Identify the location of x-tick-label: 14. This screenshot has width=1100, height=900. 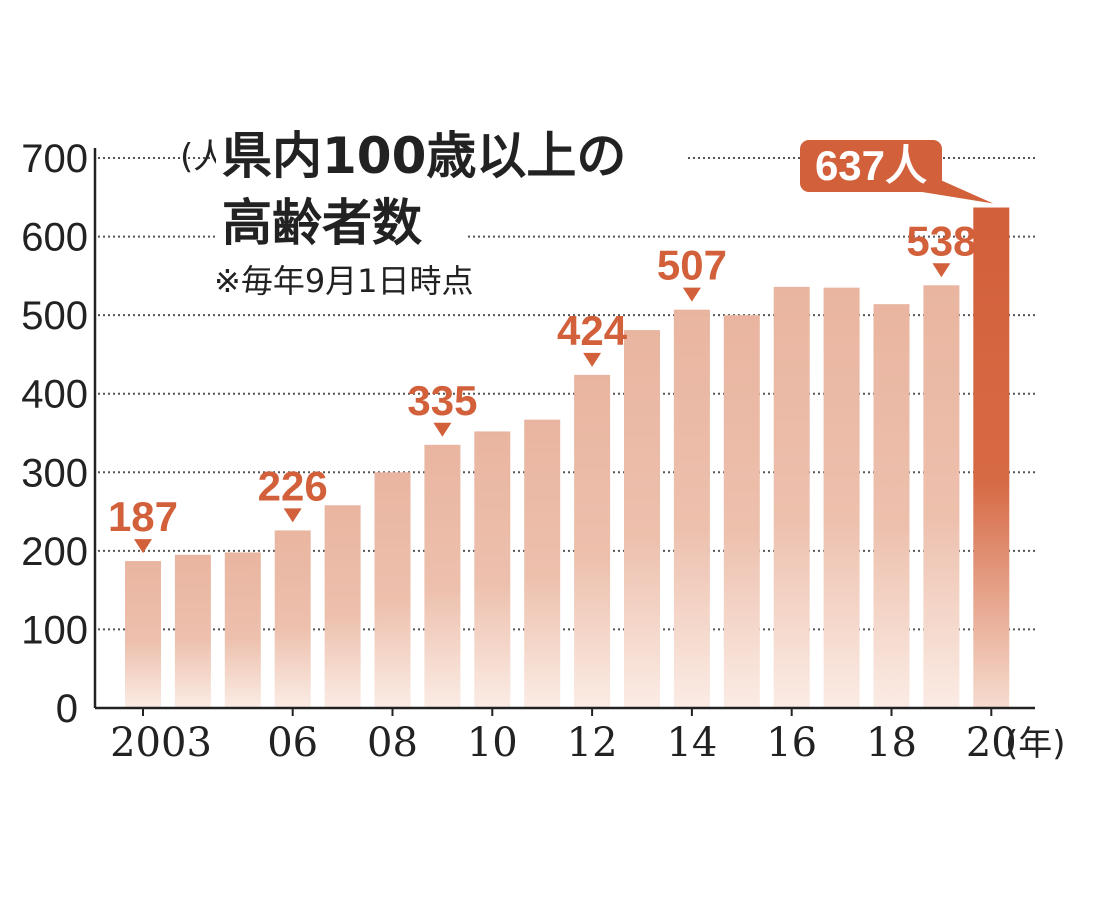
(691, 743).